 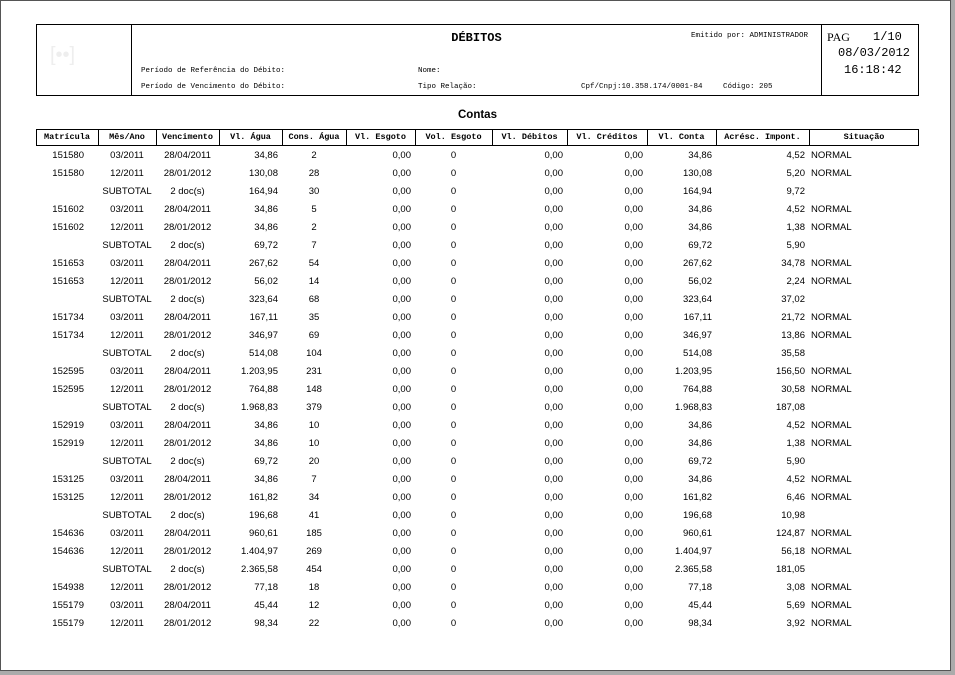 What do you see at coordinates (697, 263) in the screenshot?
I see `table-cell: 267,62` at bounding box center [697, 263].